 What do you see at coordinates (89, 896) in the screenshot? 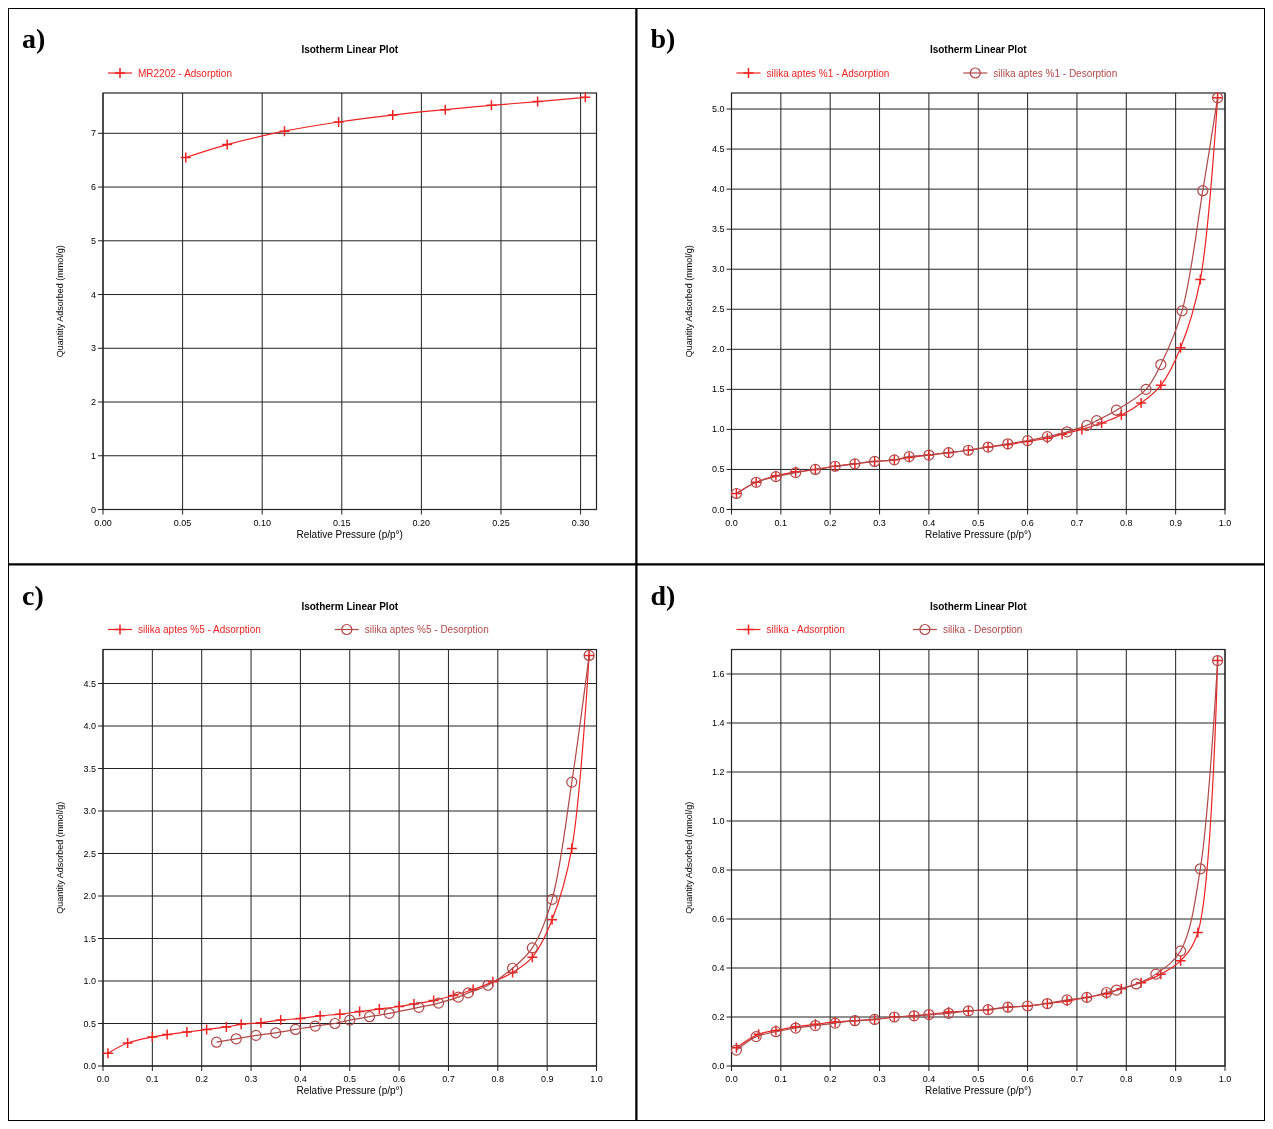
I see `y-tick-label: 2.0` at bounding box center [89, 896].